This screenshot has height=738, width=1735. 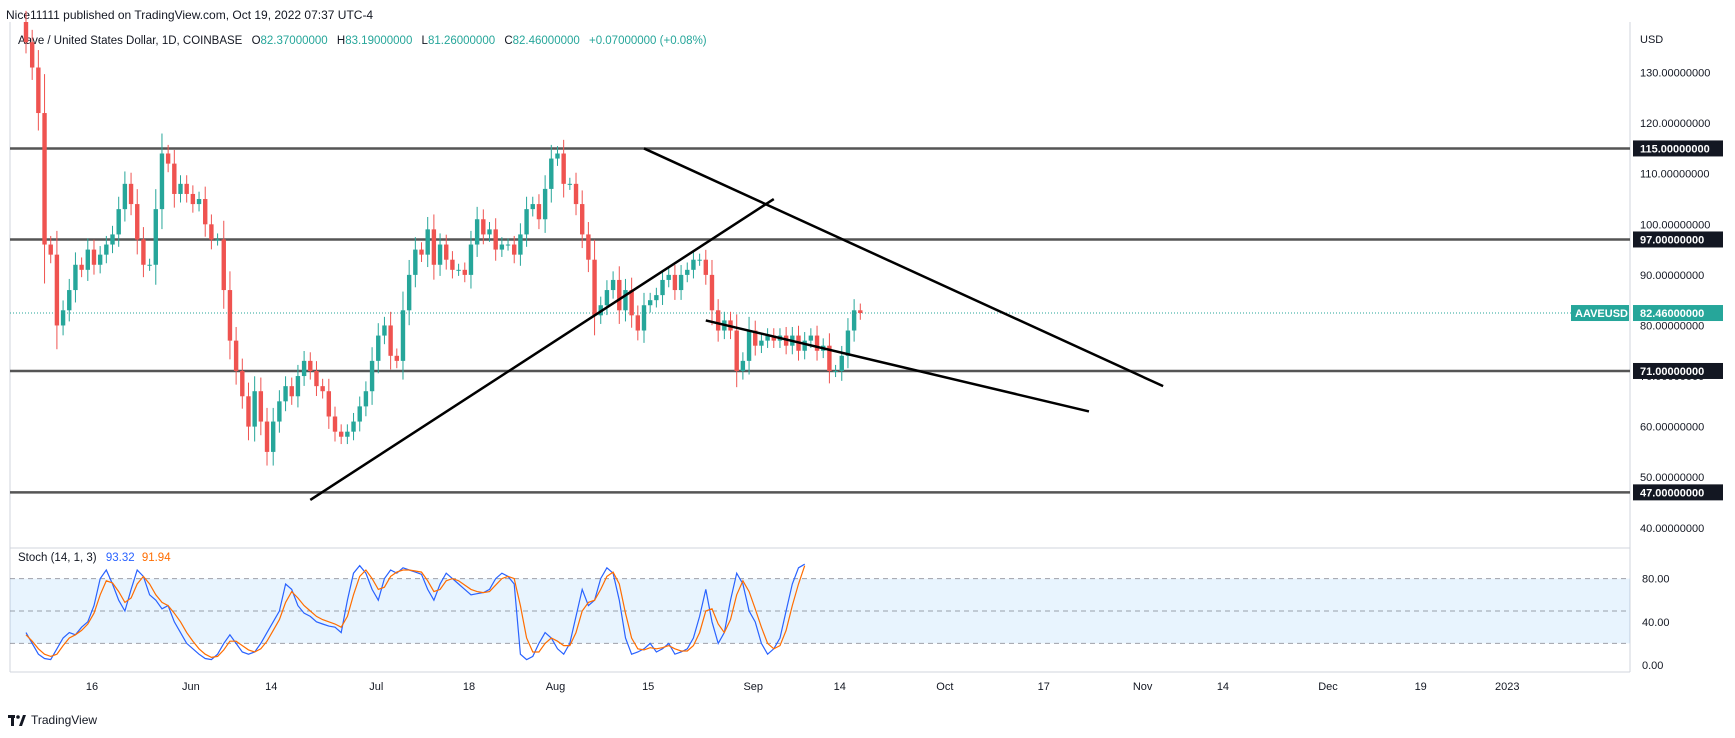 What do you see at coordinates (647, 41) in the screenshot?
I see `change-value: +0.07000000 (+0.08%)` at bounding box center [647, 41].